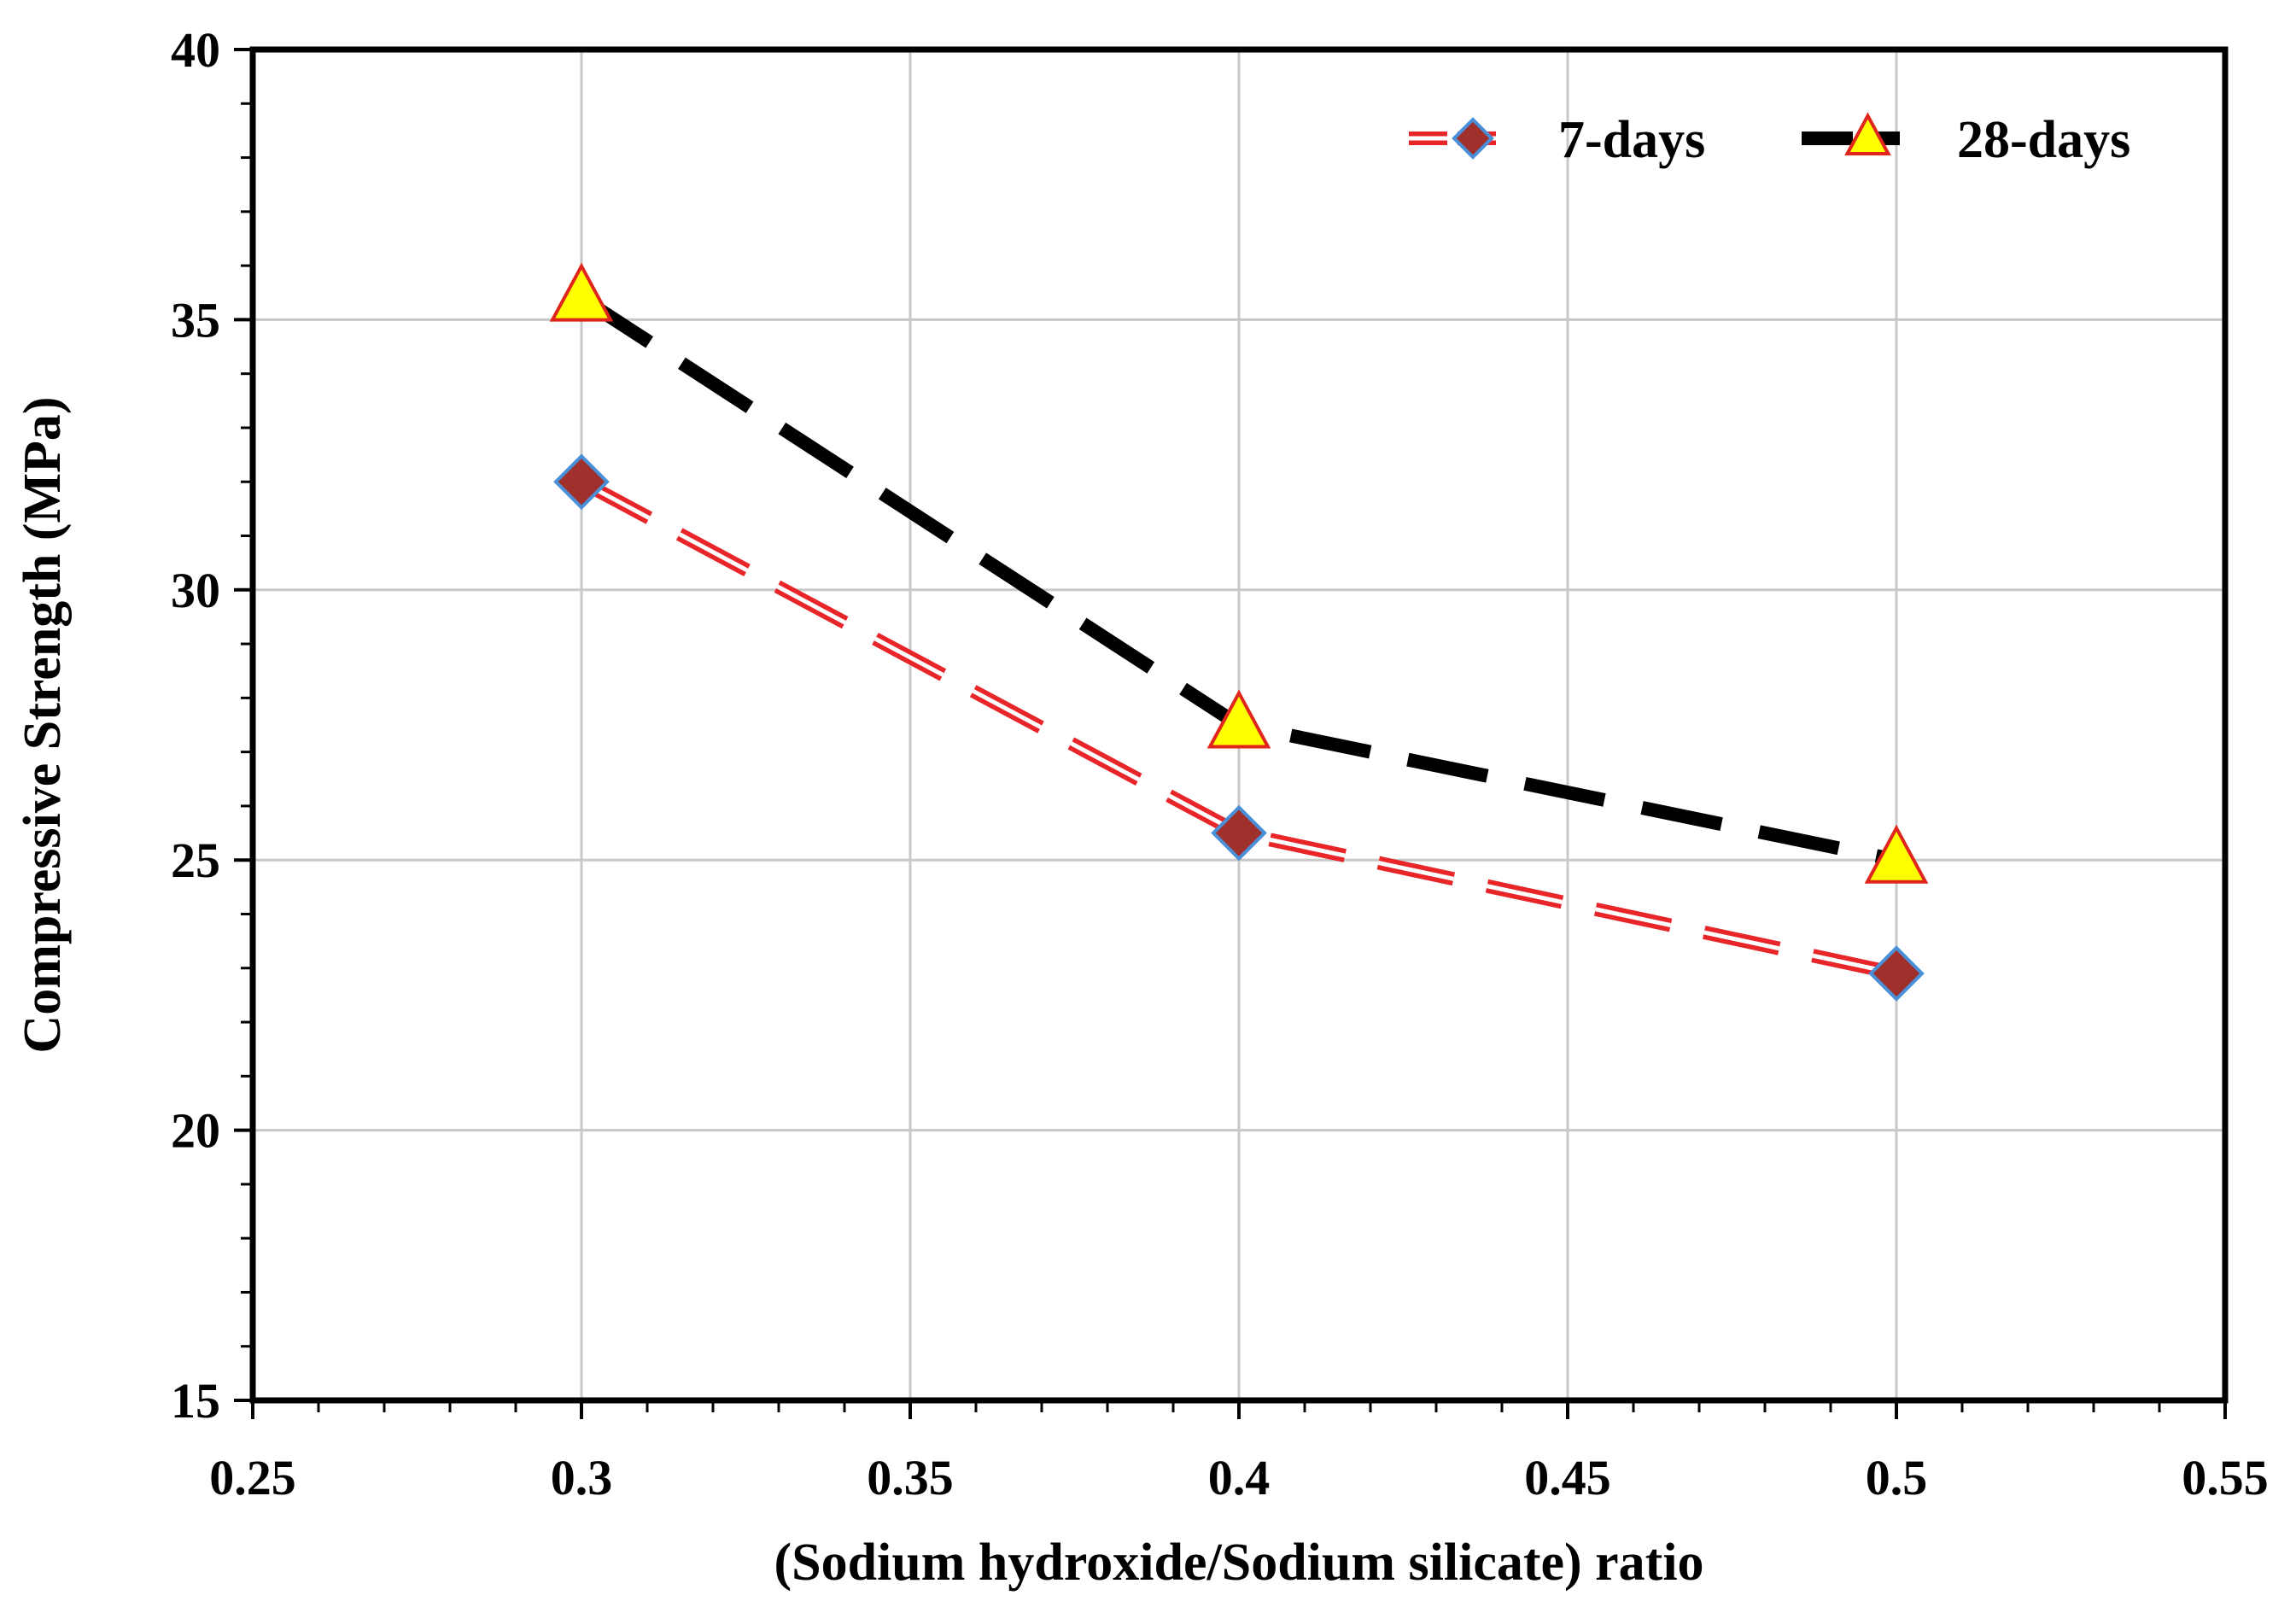 Image resolution: width=2296 pixels, height=1607 pixels. I want to click on y-tick-label: 15, so click(195, 1401).